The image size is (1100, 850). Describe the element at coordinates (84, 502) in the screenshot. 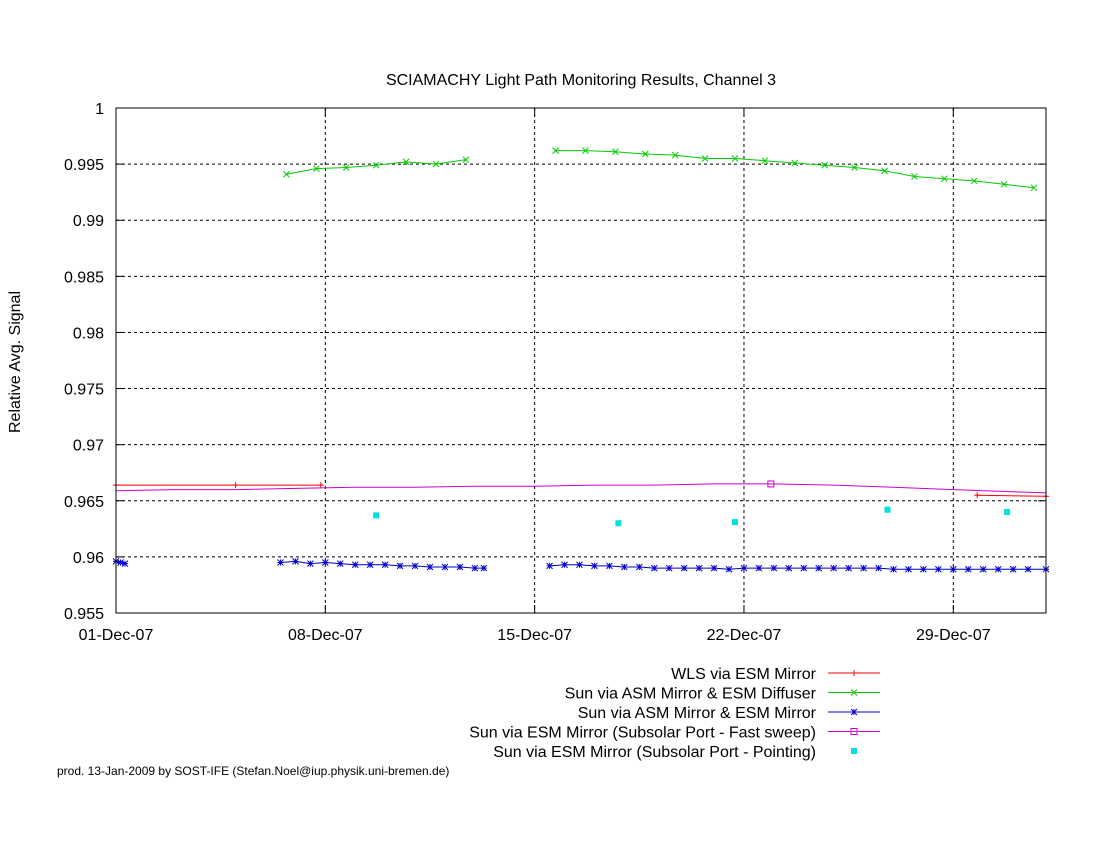

I see `y-tick-label: 0.965` at that location.